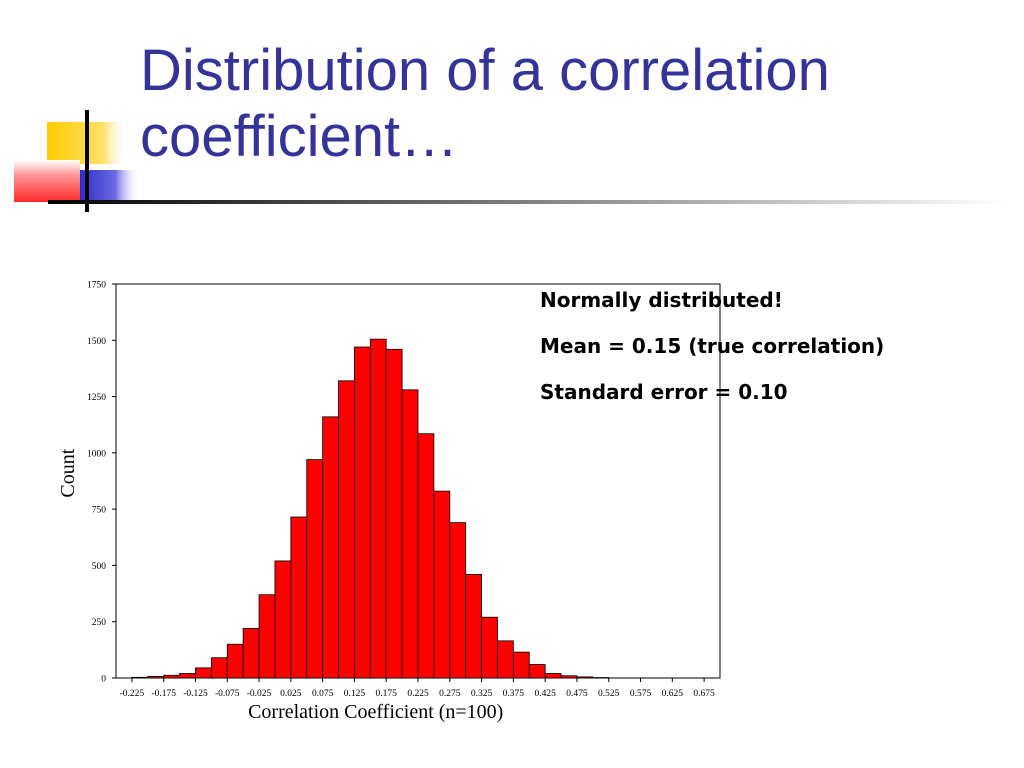  What do you see at coordinates (227, 694) in the screenshot?
I see `x-tick-label: -0.075` at bounding box center [227, 694].